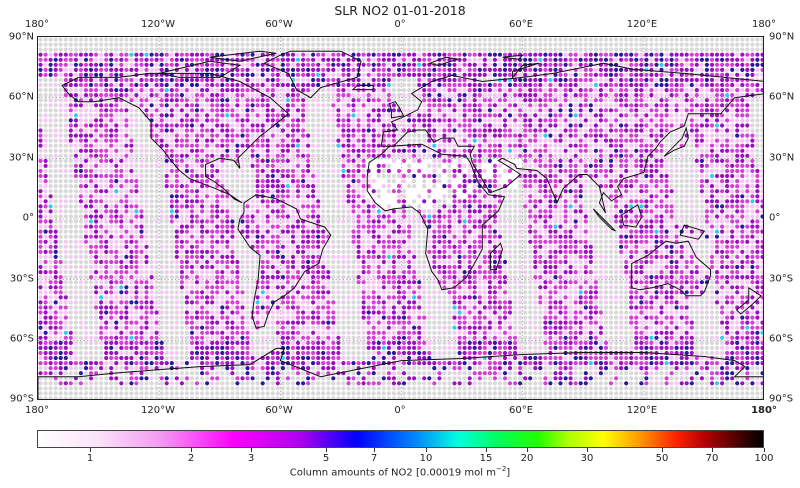 Image resolution: width=800 pixels, height=488 pixels. Describe the element at coordinates (191, 458) in the screenshot. I see `colorbar-tick-label: 2` at that location.